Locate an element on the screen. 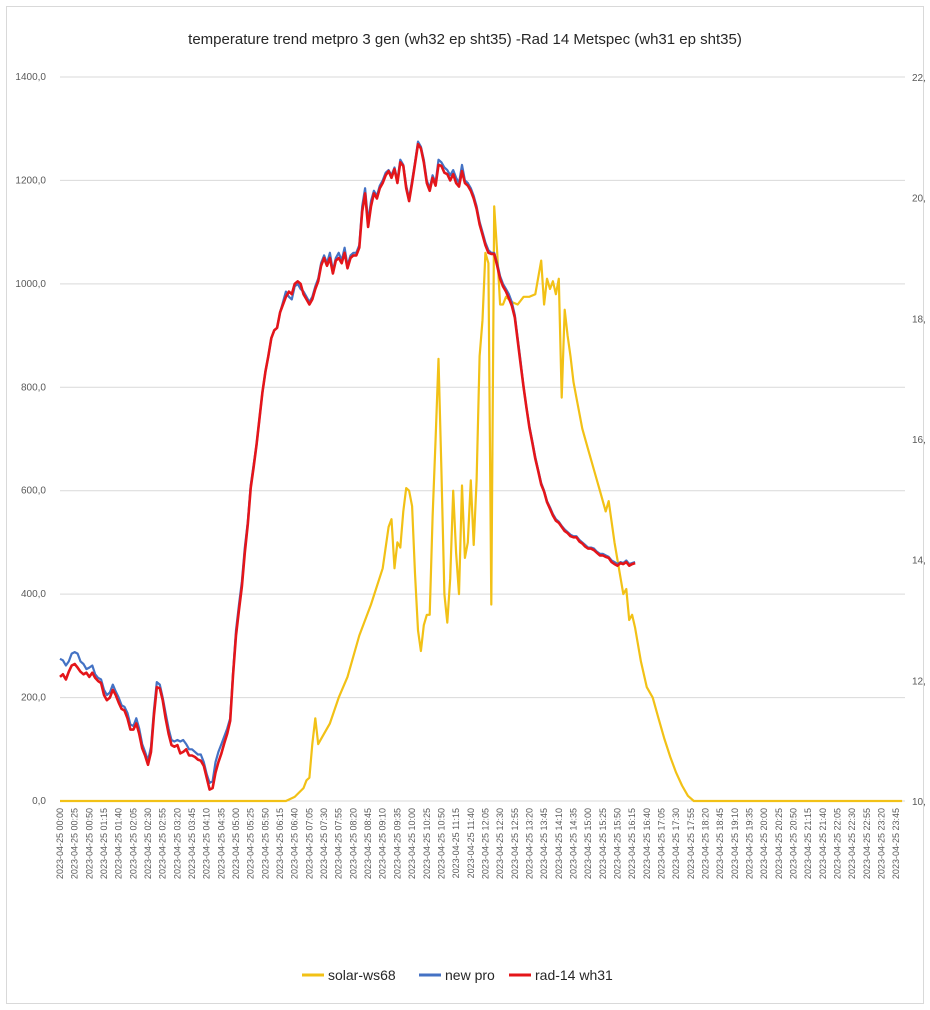 This screenshot has width=930, height=1010. x-tick-label: 2023-04-25 17:05 is located at coordinates (661, 843).